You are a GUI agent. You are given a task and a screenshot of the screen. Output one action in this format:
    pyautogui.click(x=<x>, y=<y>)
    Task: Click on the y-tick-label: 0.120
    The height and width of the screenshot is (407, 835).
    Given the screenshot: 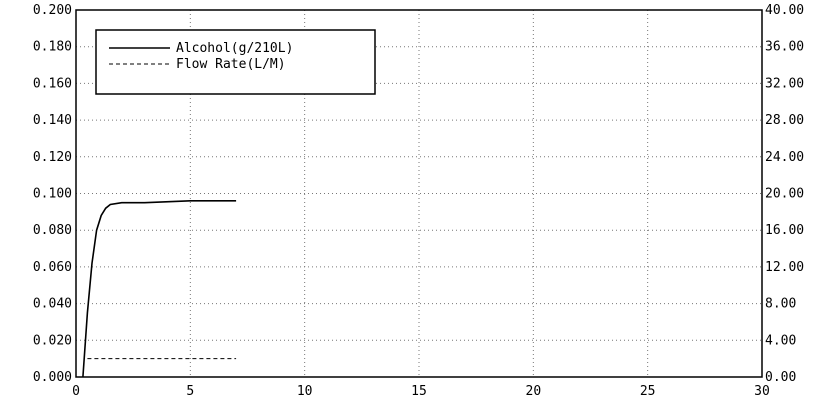 What is the action you would take?
    pyautogui.click(x=52, y=157)
    